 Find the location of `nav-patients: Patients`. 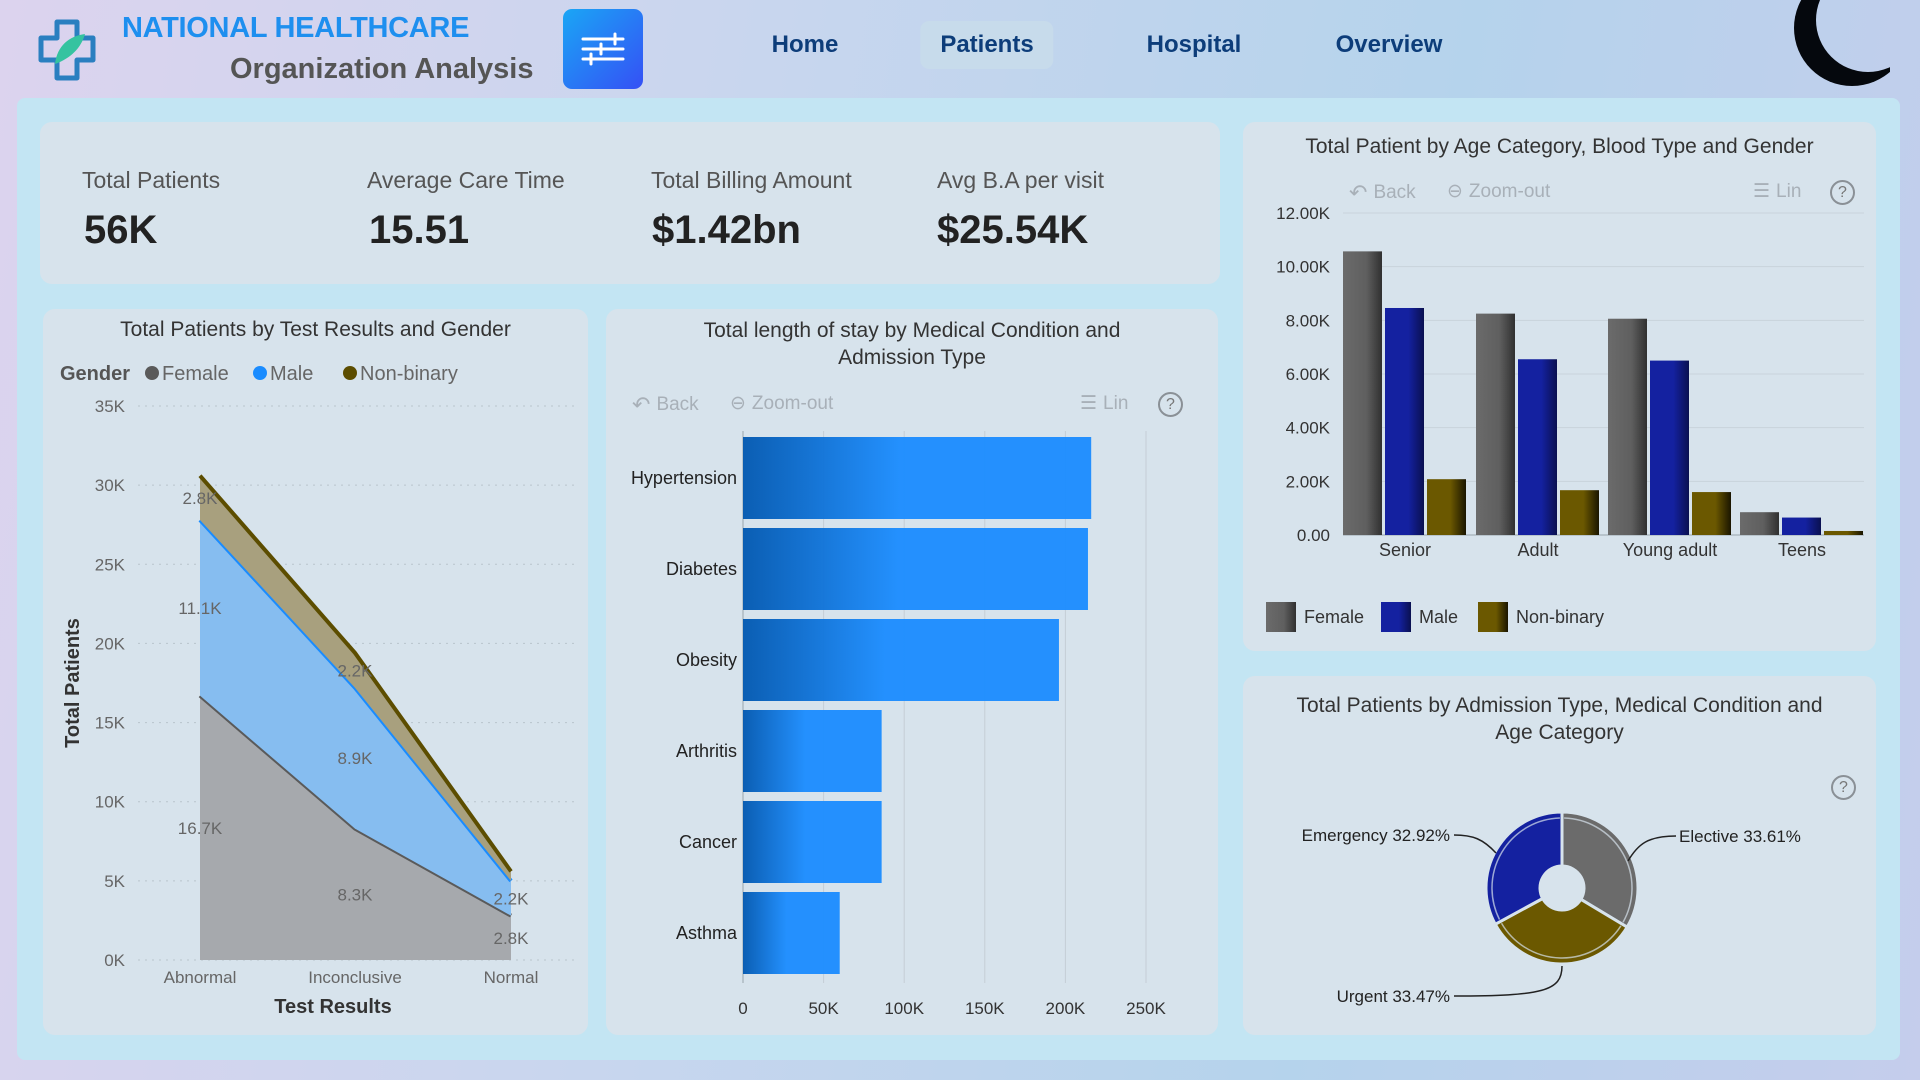

nav-patients: Patients is located at coordinates (987, 45).